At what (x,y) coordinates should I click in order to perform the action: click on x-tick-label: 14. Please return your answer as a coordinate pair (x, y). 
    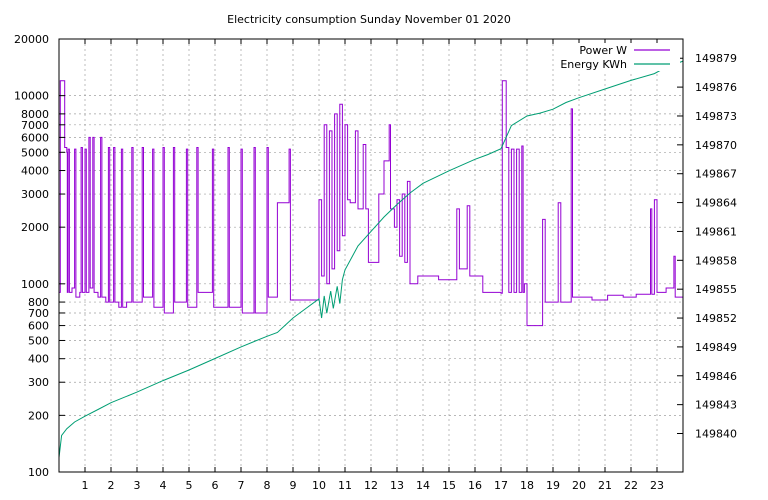
    Looking at the image, I should click on (423, 485).